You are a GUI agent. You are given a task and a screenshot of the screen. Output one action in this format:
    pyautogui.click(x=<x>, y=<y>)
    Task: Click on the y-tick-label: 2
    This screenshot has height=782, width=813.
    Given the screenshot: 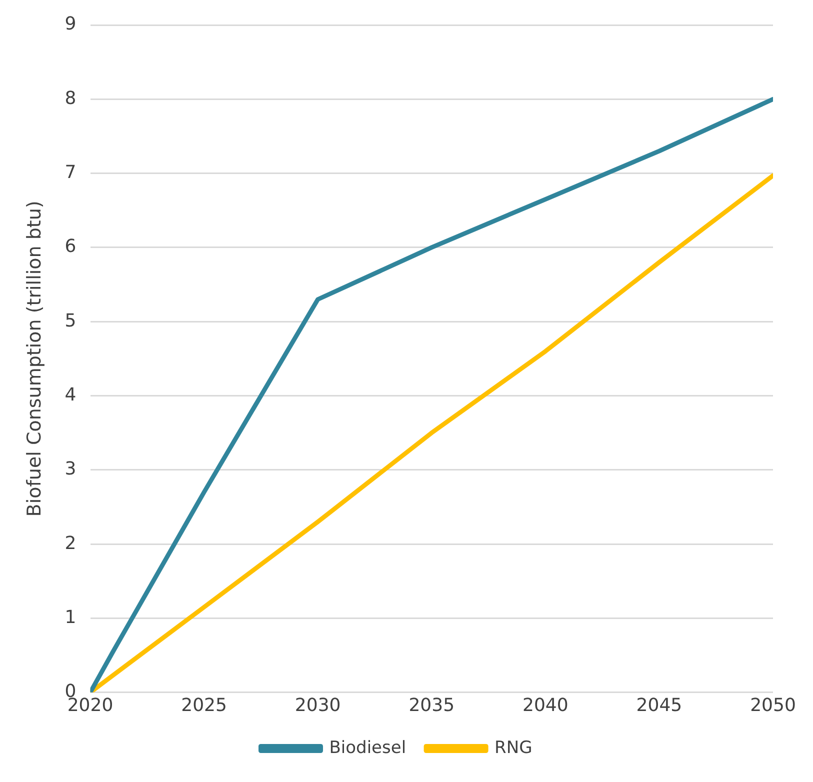 What is the action you would take?
    pyautogui.click(x=70, y=543)
    